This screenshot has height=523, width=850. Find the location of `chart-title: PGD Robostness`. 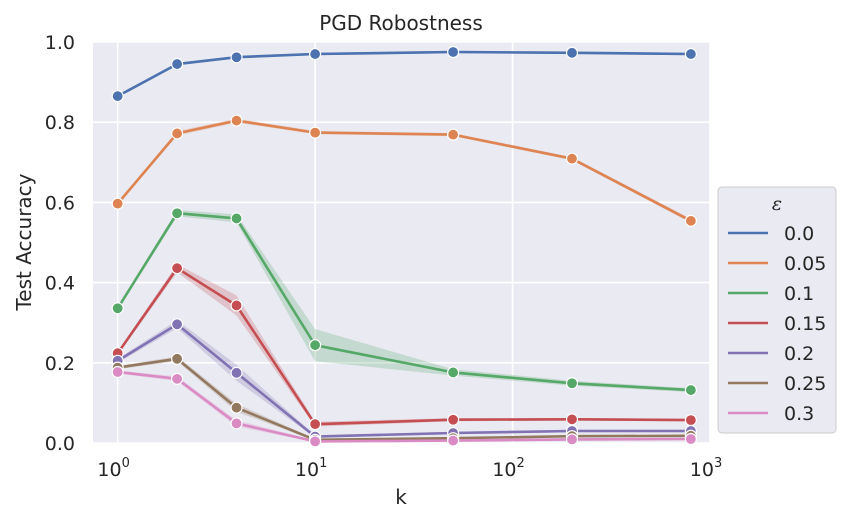

chart-title: PGD Robostness is located at coordinates (401, 23).